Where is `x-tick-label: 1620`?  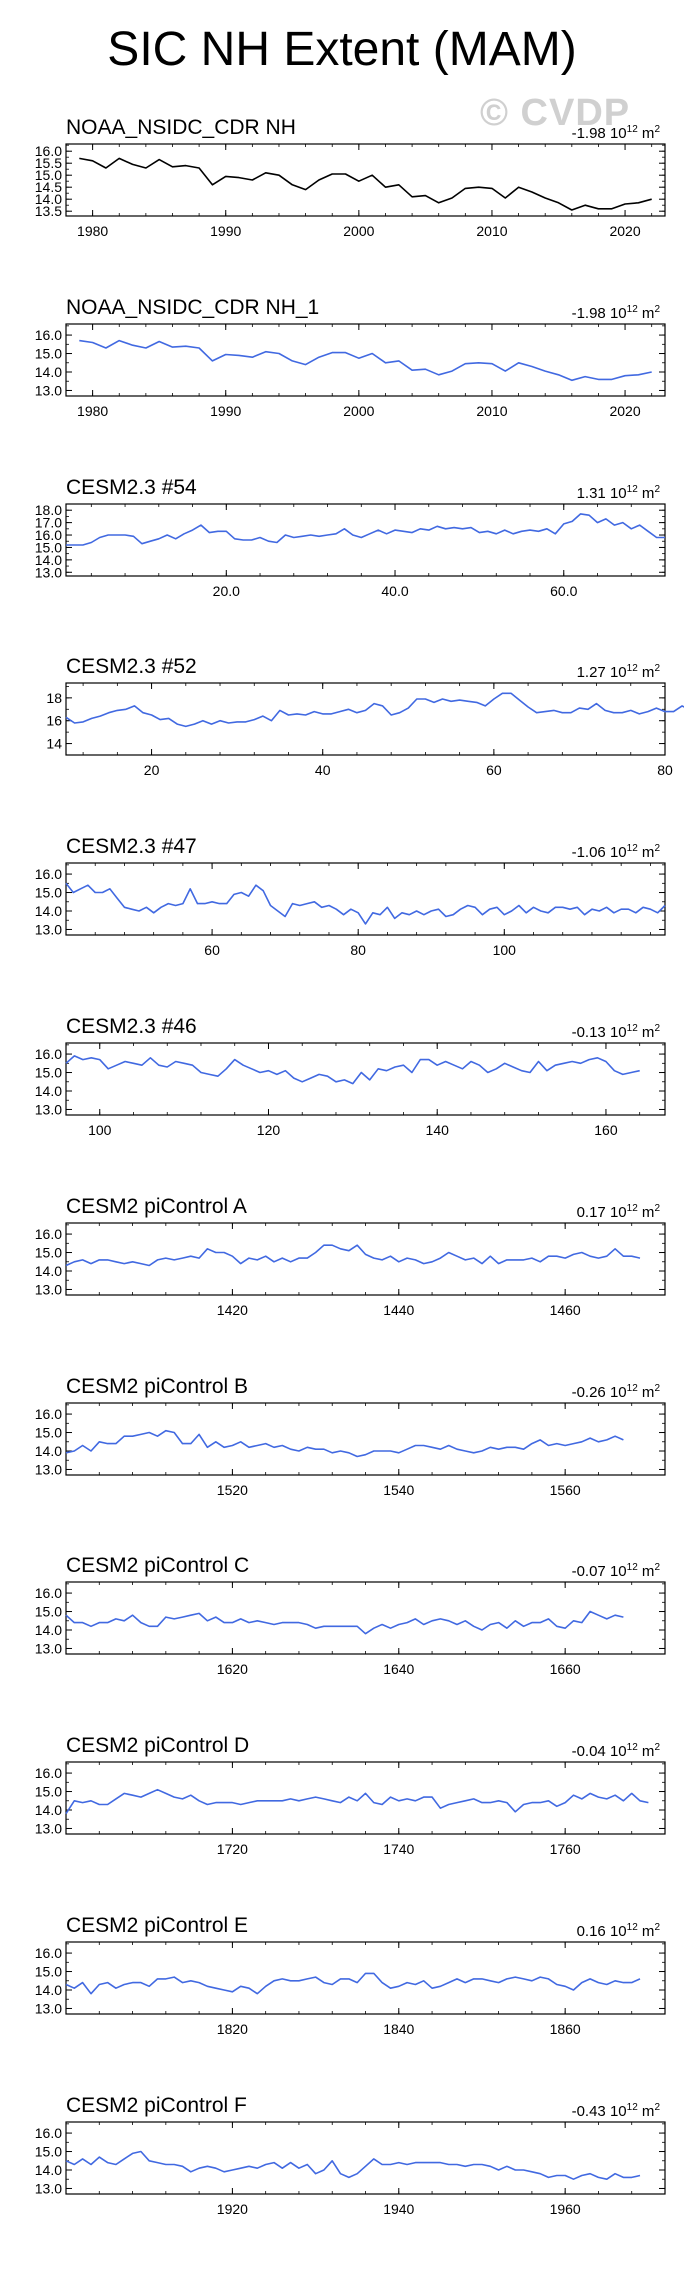
x-tick-label: 1620 is located at coordinates (232, 1669).